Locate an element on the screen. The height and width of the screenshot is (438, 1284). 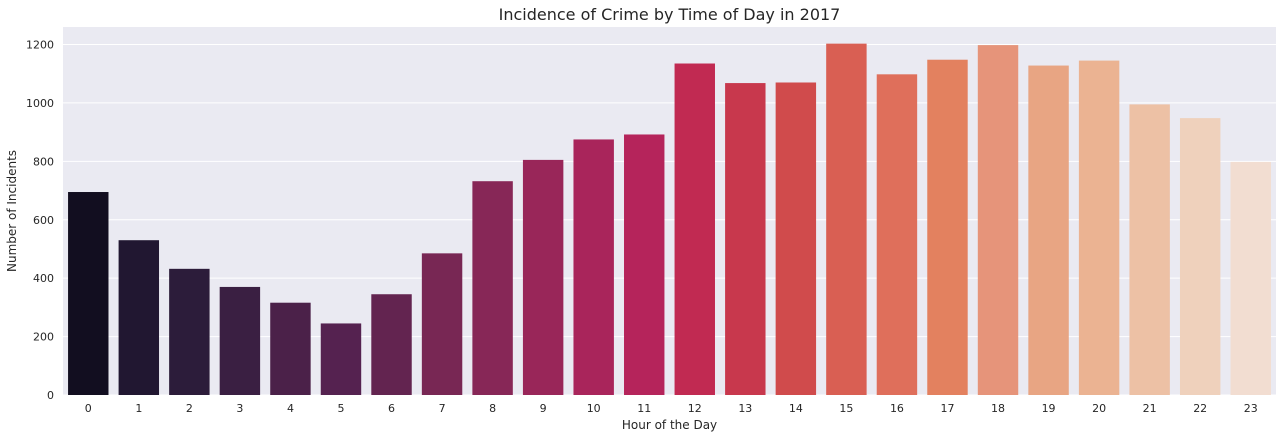
x-tick-label: 5 is located at coordinates (340, 408).